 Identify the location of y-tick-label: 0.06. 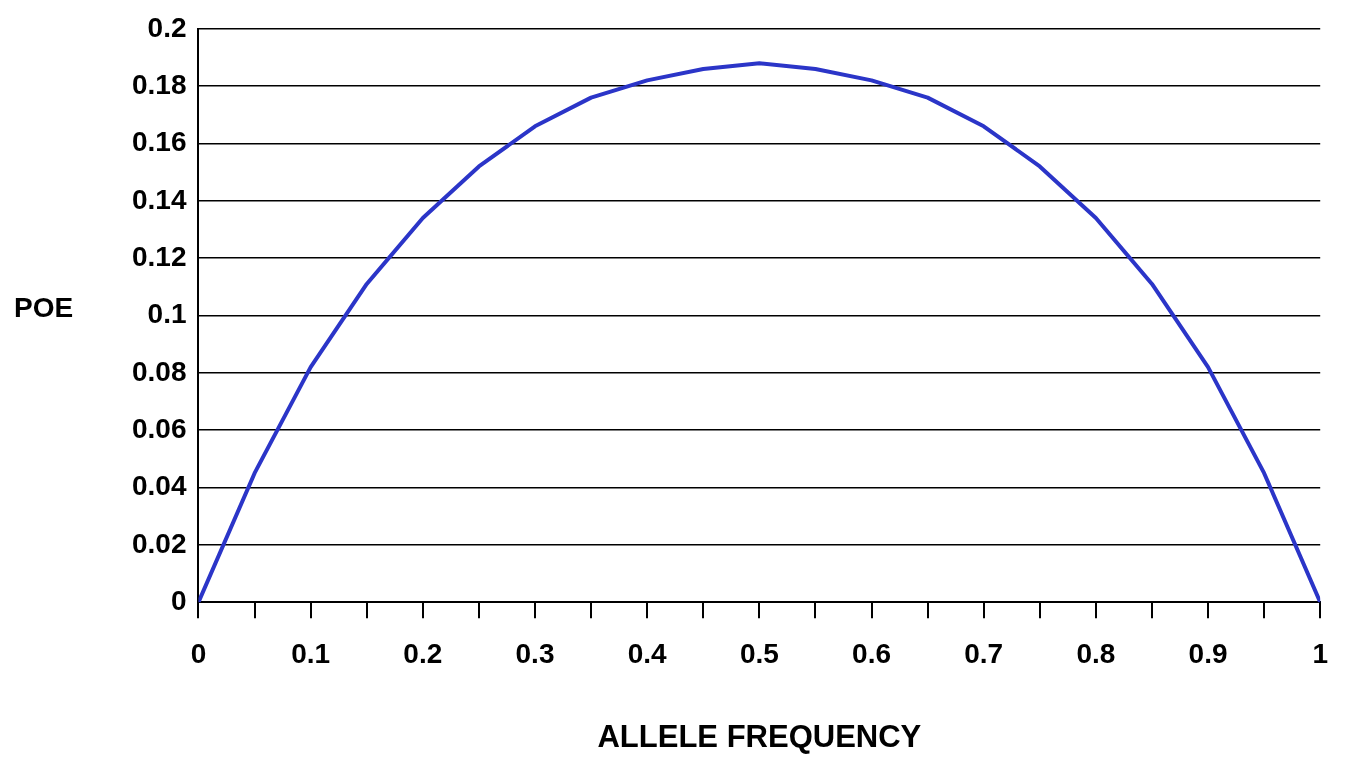
(159, 428).